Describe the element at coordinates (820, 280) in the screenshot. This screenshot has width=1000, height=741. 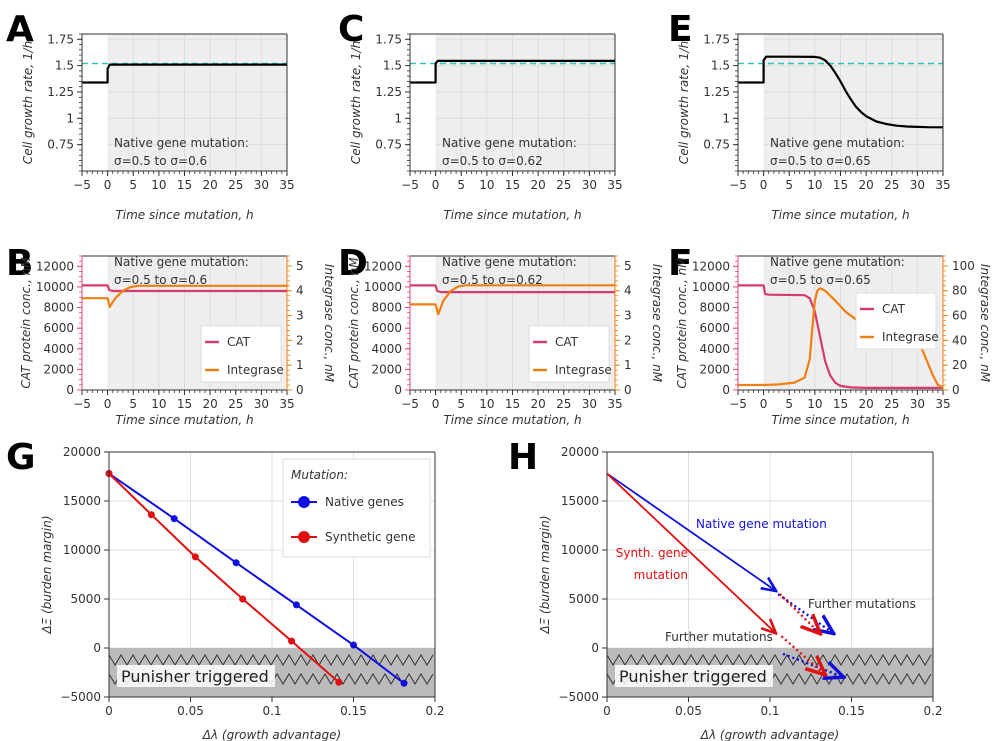
I see `panel-f-annotation-line: σ=0.5 to σ=0.65` at that location.